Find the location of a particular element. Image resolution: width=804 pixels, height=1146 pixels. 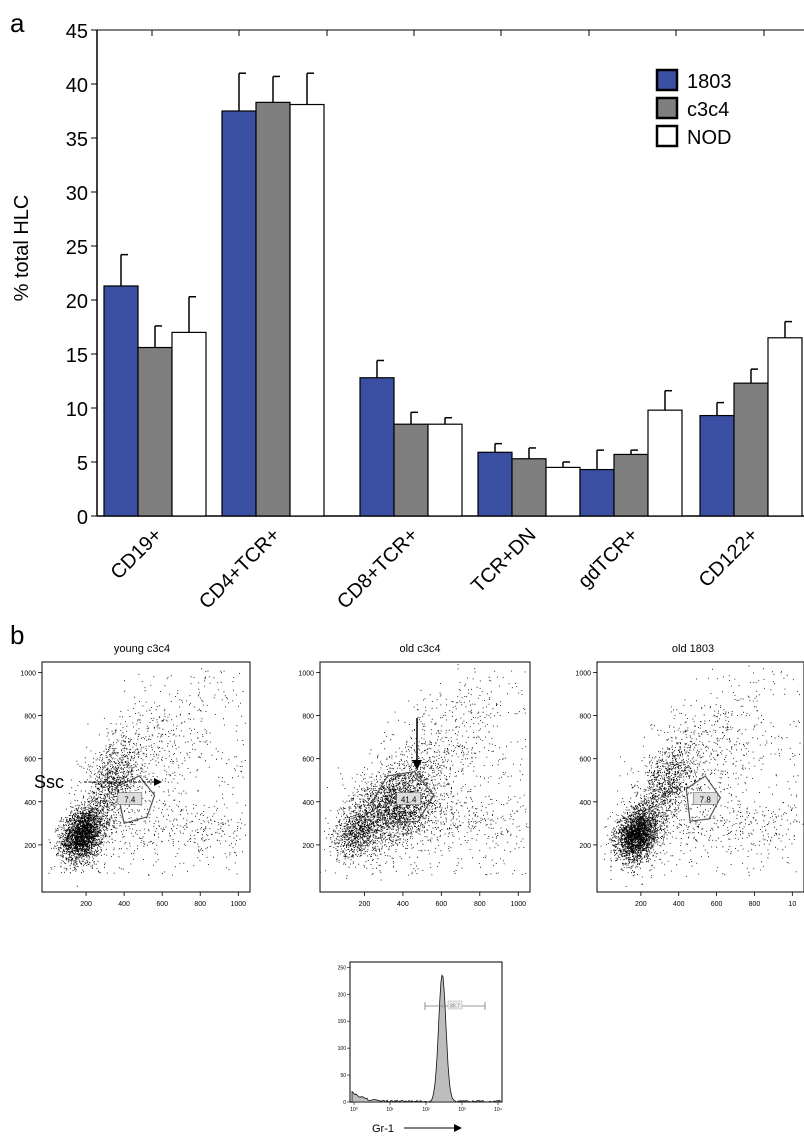

y-tick-label: 250 is located at coordinates (342, 968).